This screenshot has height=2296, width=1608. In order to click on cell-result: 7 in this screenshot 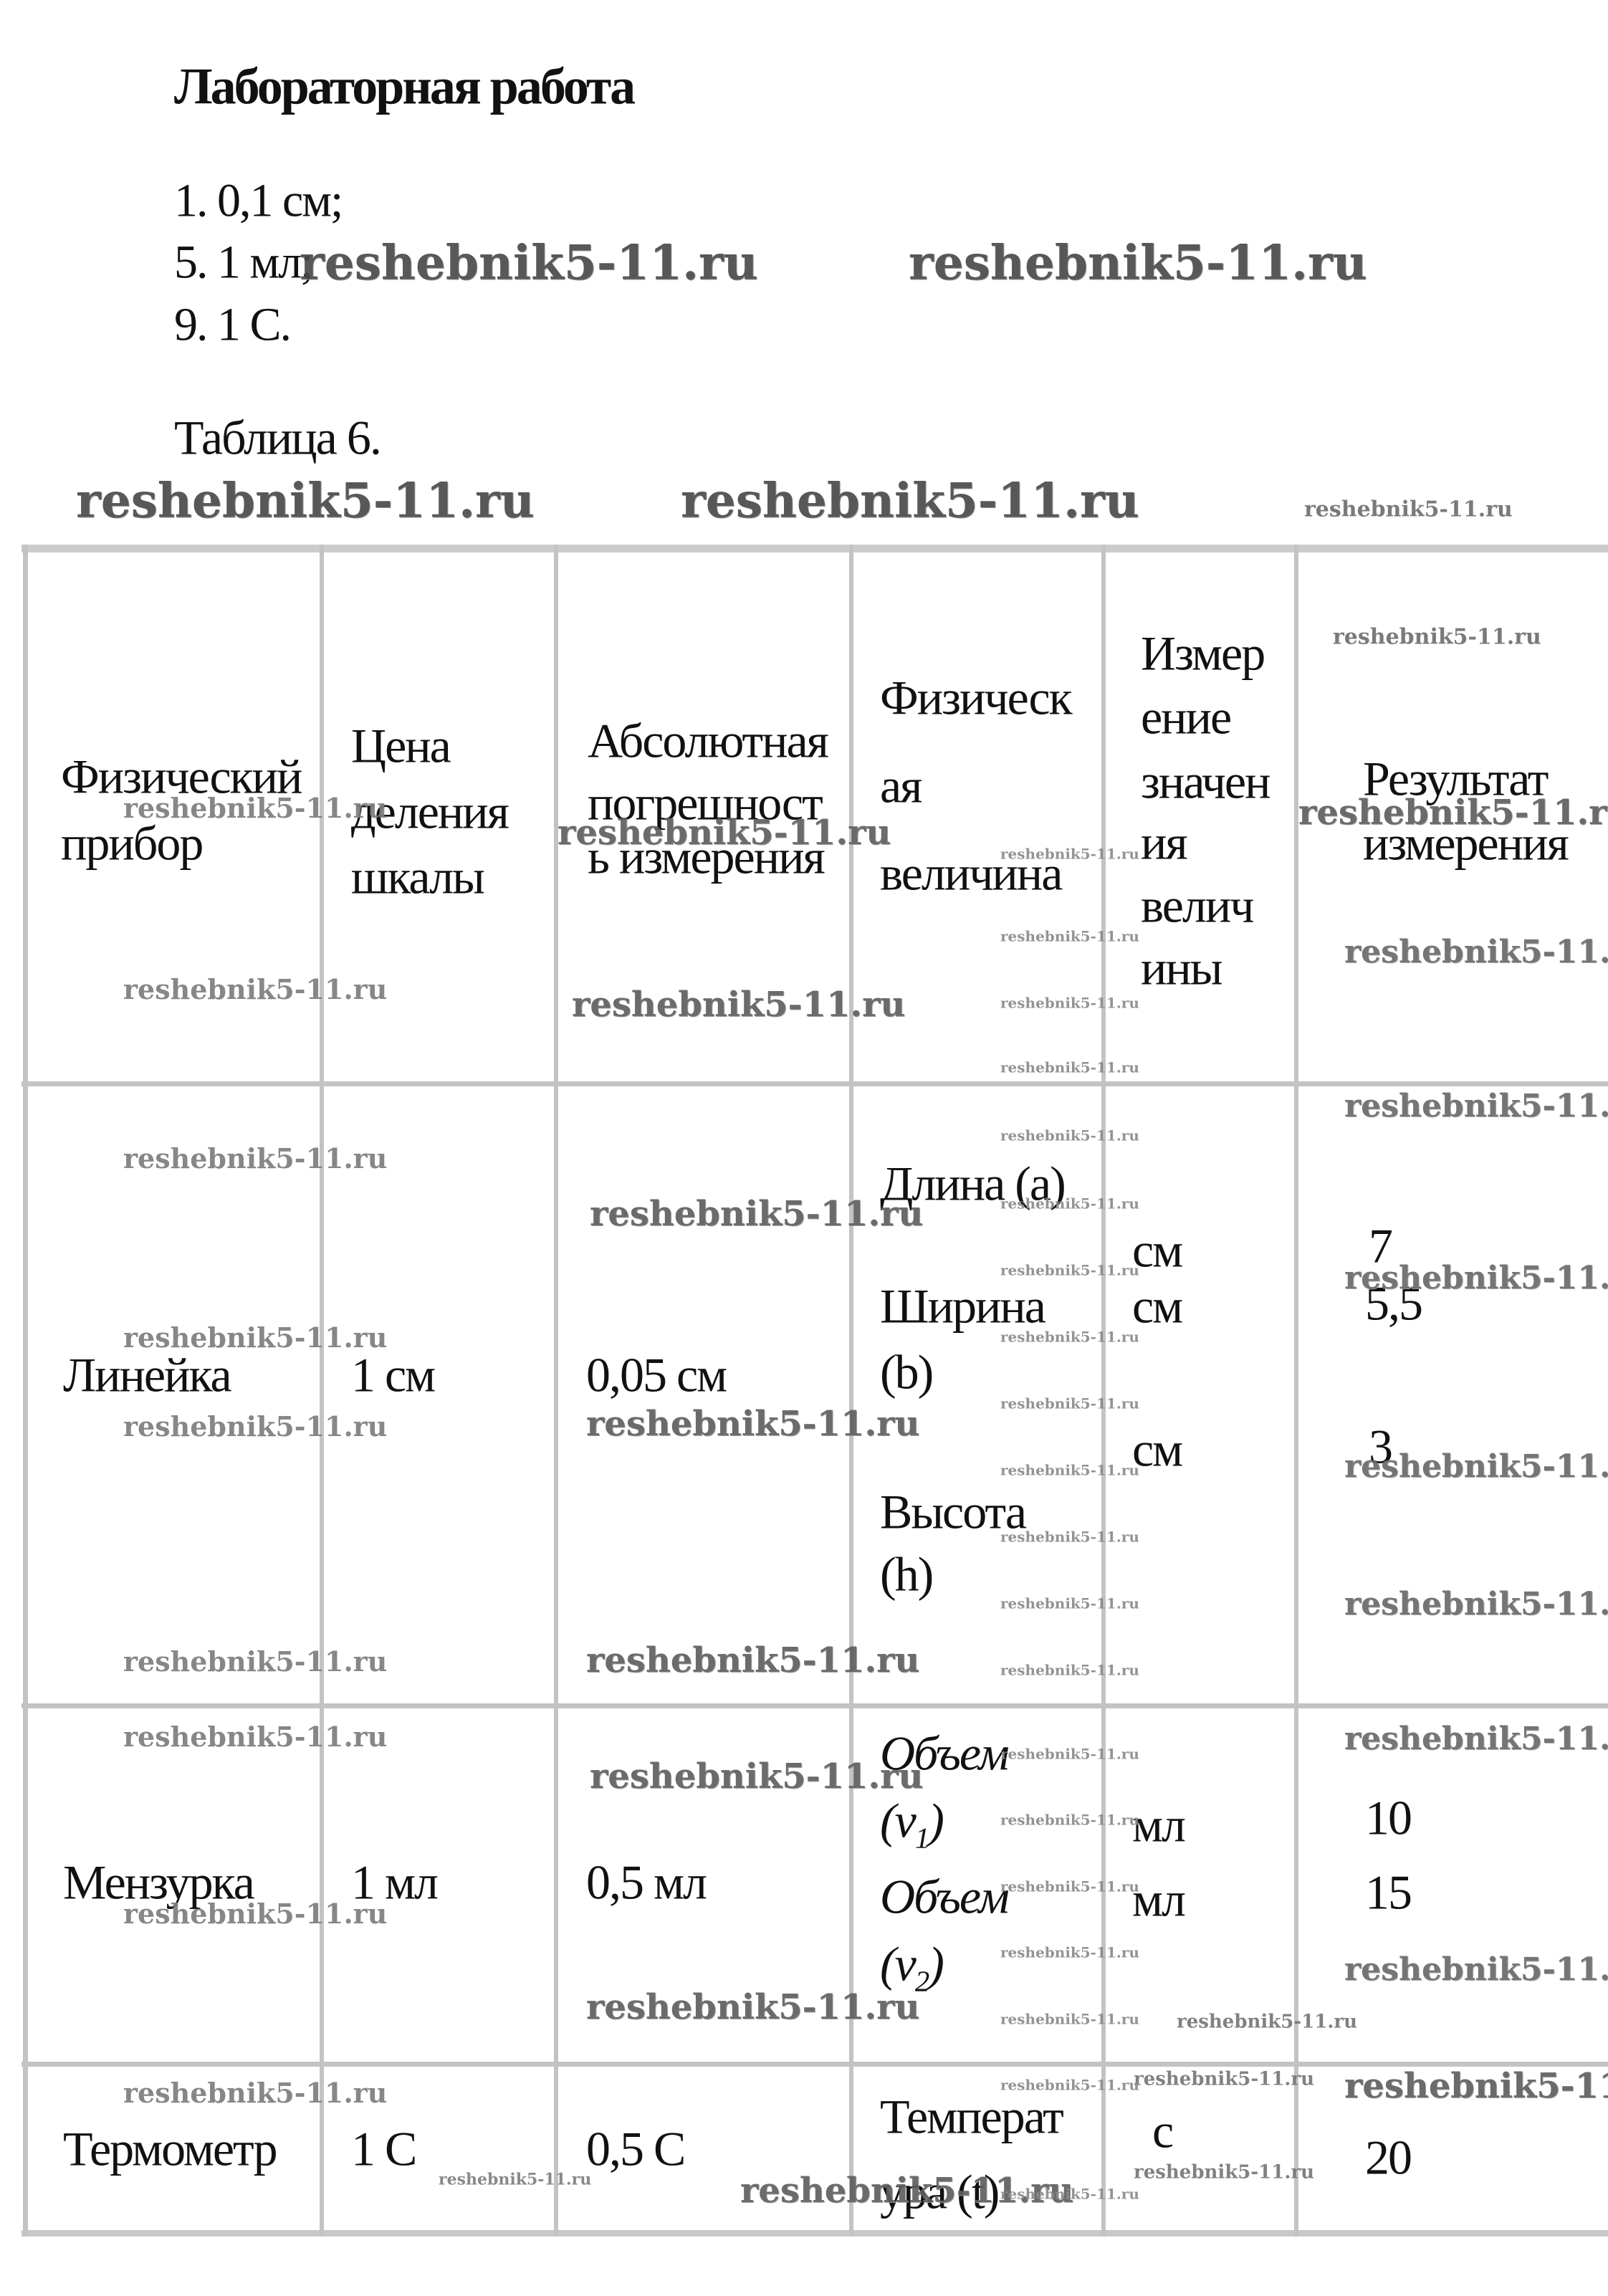, I will do `click(1381, 1245)`.